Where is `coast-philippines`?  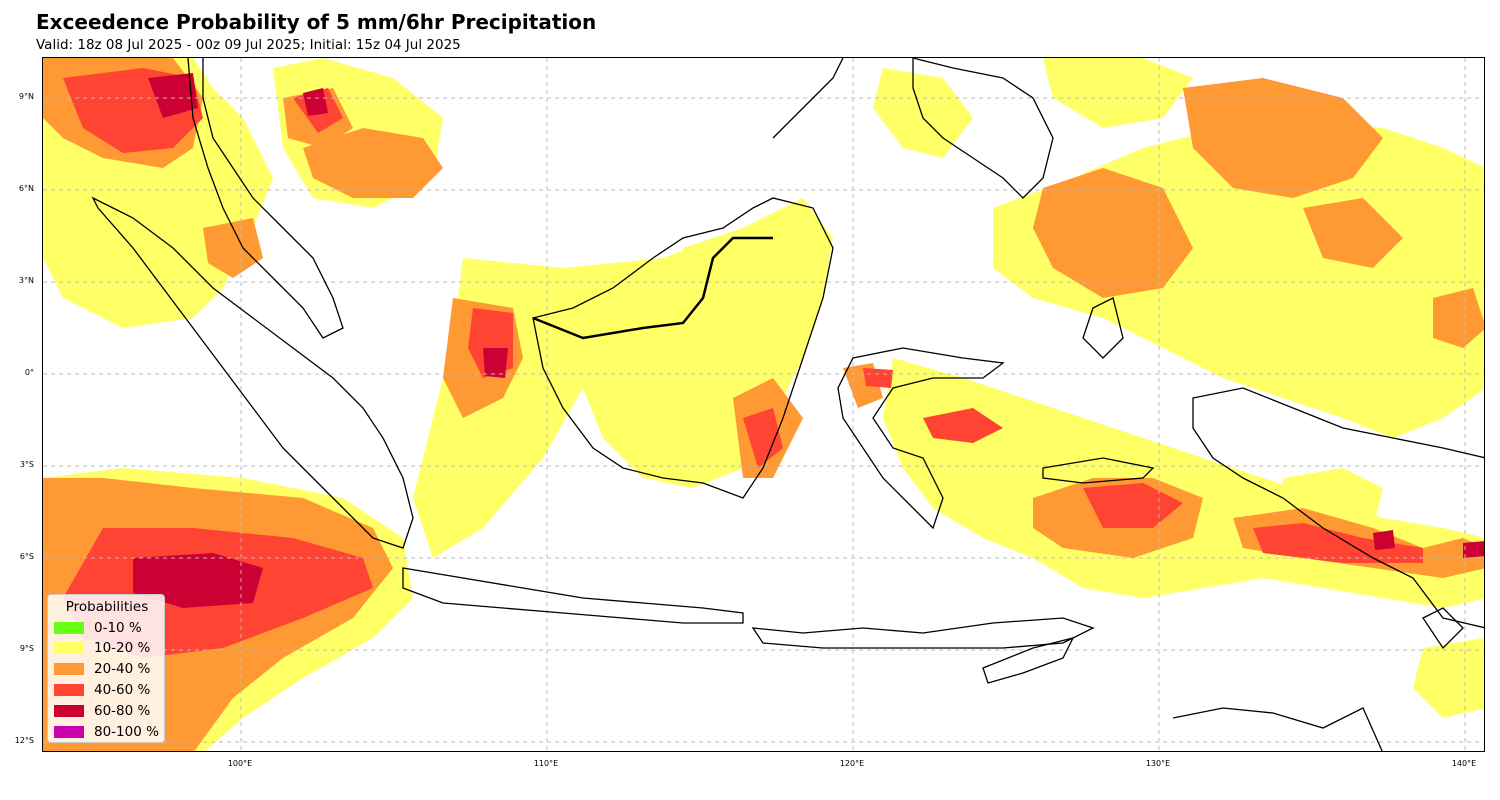
coast-philippines is located at coordinates (983, 128).